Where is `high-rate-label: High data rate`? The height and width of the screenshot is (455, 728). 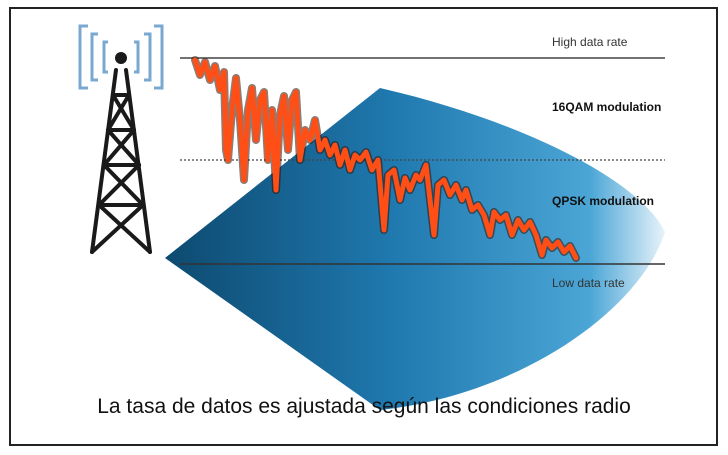 high-rate-label: High data rate is located at coordinates (590, 42).